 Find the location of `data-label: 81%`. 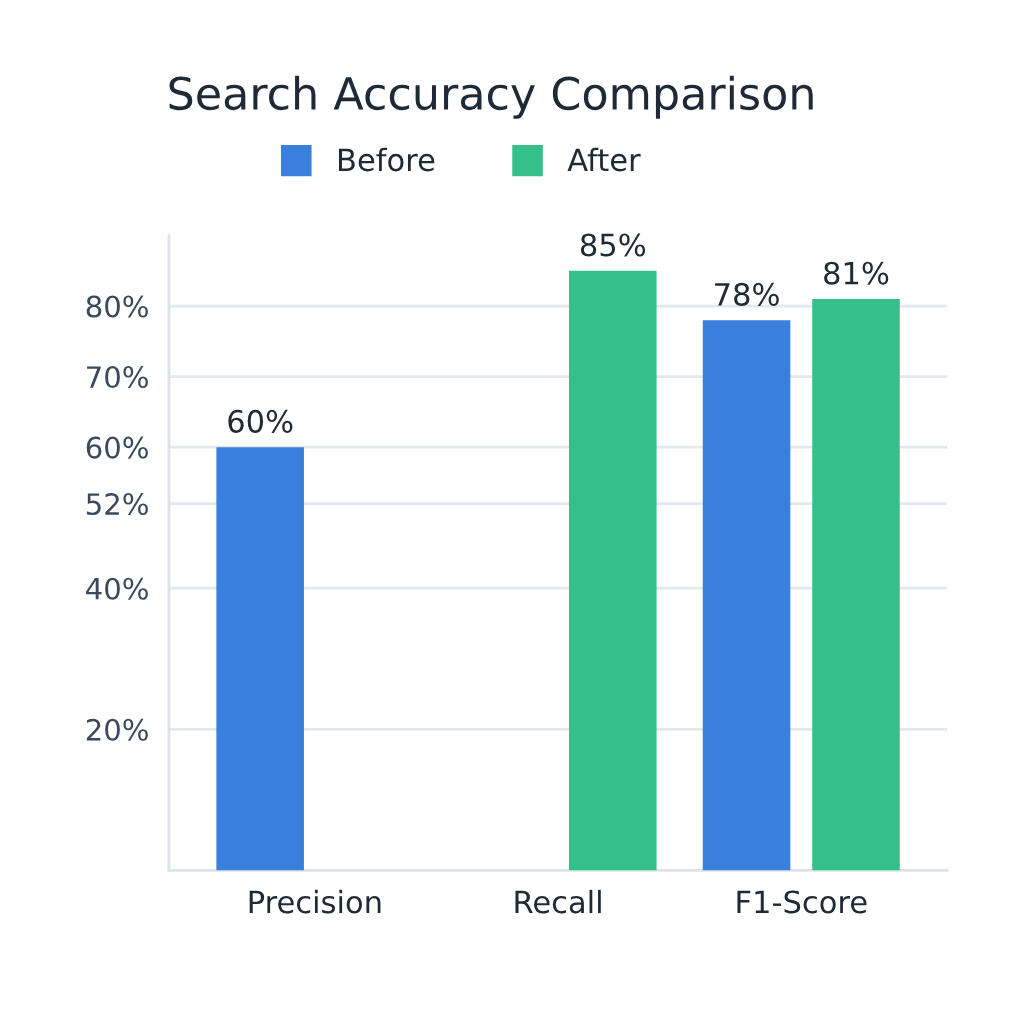

data-label: 81% is located at coordinates (856, 273).